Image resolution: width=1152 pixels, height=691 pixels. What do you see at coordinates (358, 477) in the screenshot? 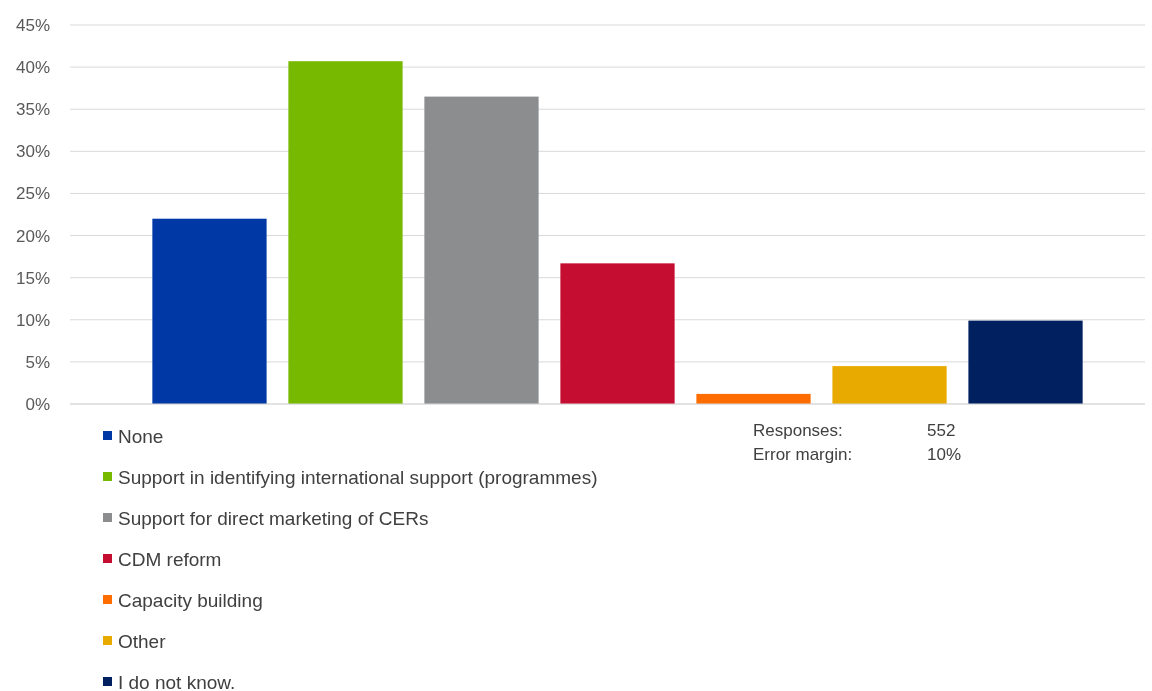
I see `legend-label: Support in identifying international support (programmes)` at bounding box center [358, 477].